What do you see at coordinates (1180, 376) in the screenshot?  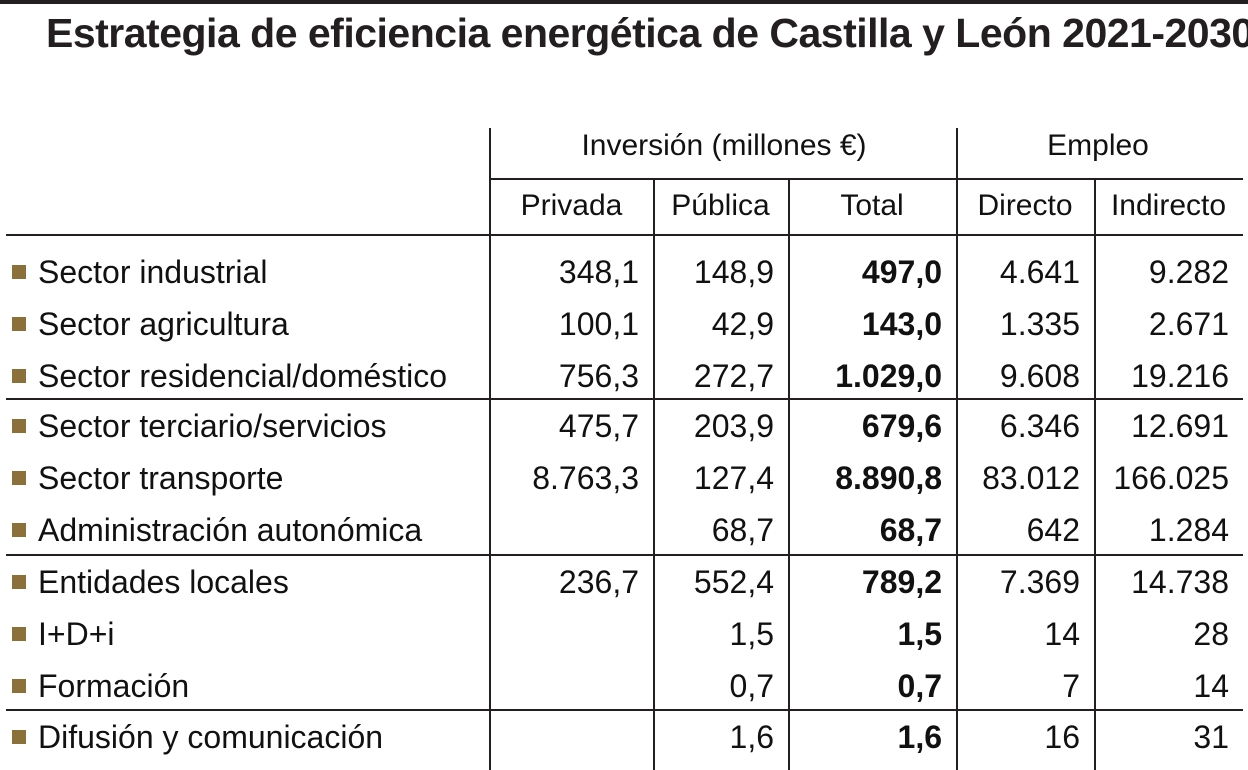 I see `cell-indirecto: 19.216` at bounding box center [1180, 376].